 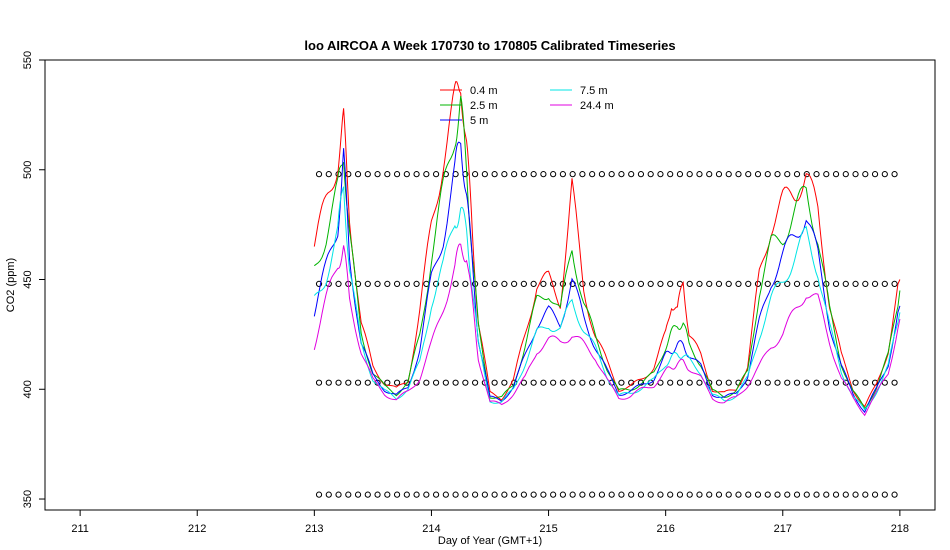 I want to click on x-tick-label: 213, so click(x=314, y=529).